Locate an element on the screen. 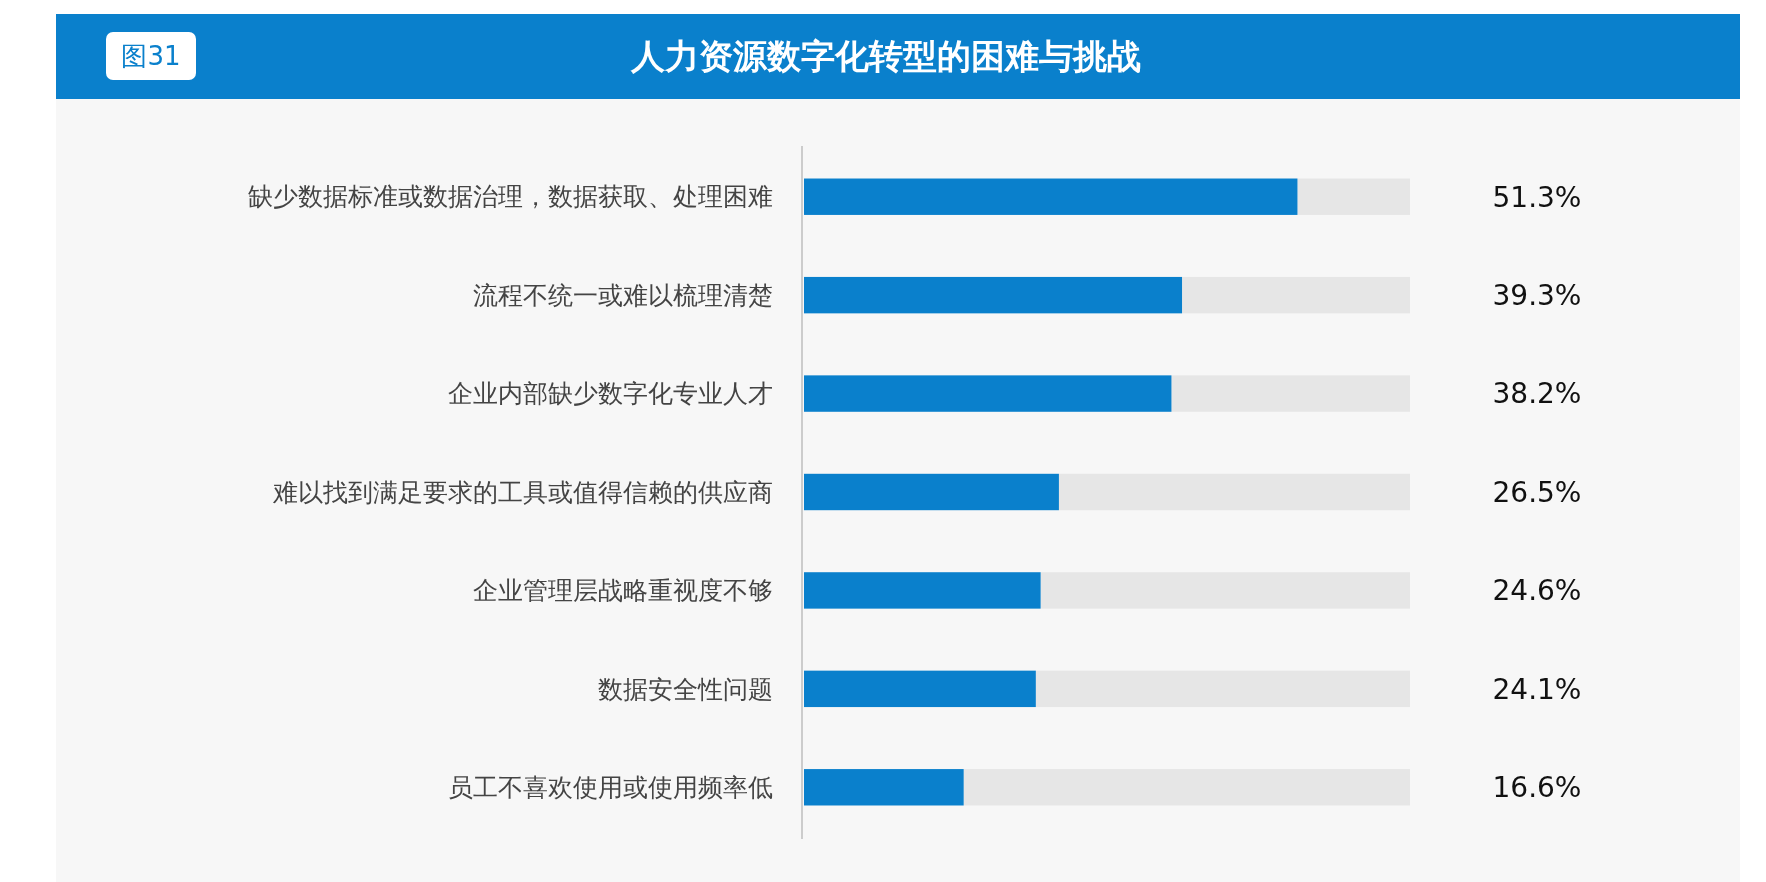 This screenshot has width=1766, height=882. data-label: 51.3% is located at coordinates (1537, 197).